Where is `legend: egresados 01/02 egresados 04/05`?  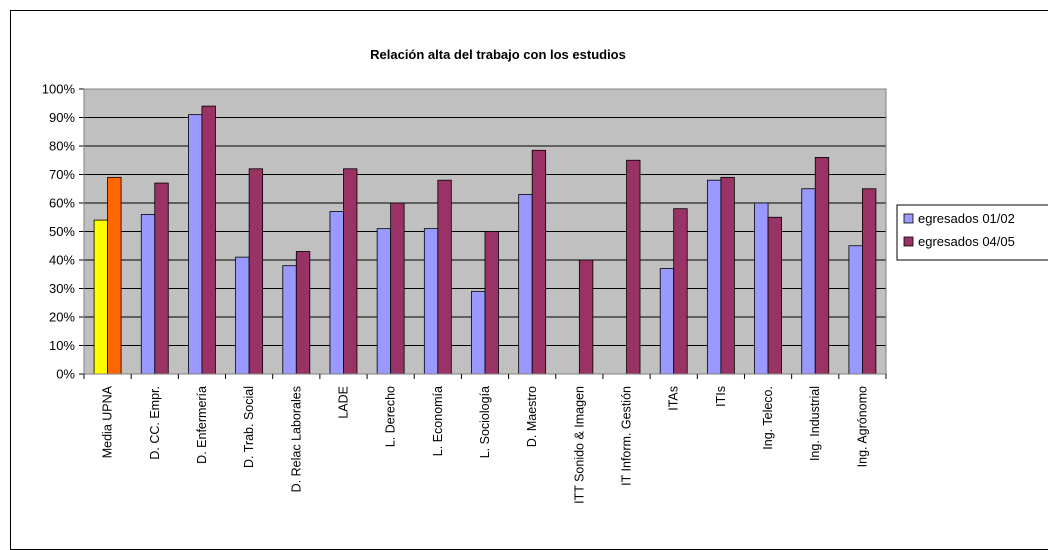
legend: egresados 01/02 egresados 04/05 is located at coordinates (972, 232).